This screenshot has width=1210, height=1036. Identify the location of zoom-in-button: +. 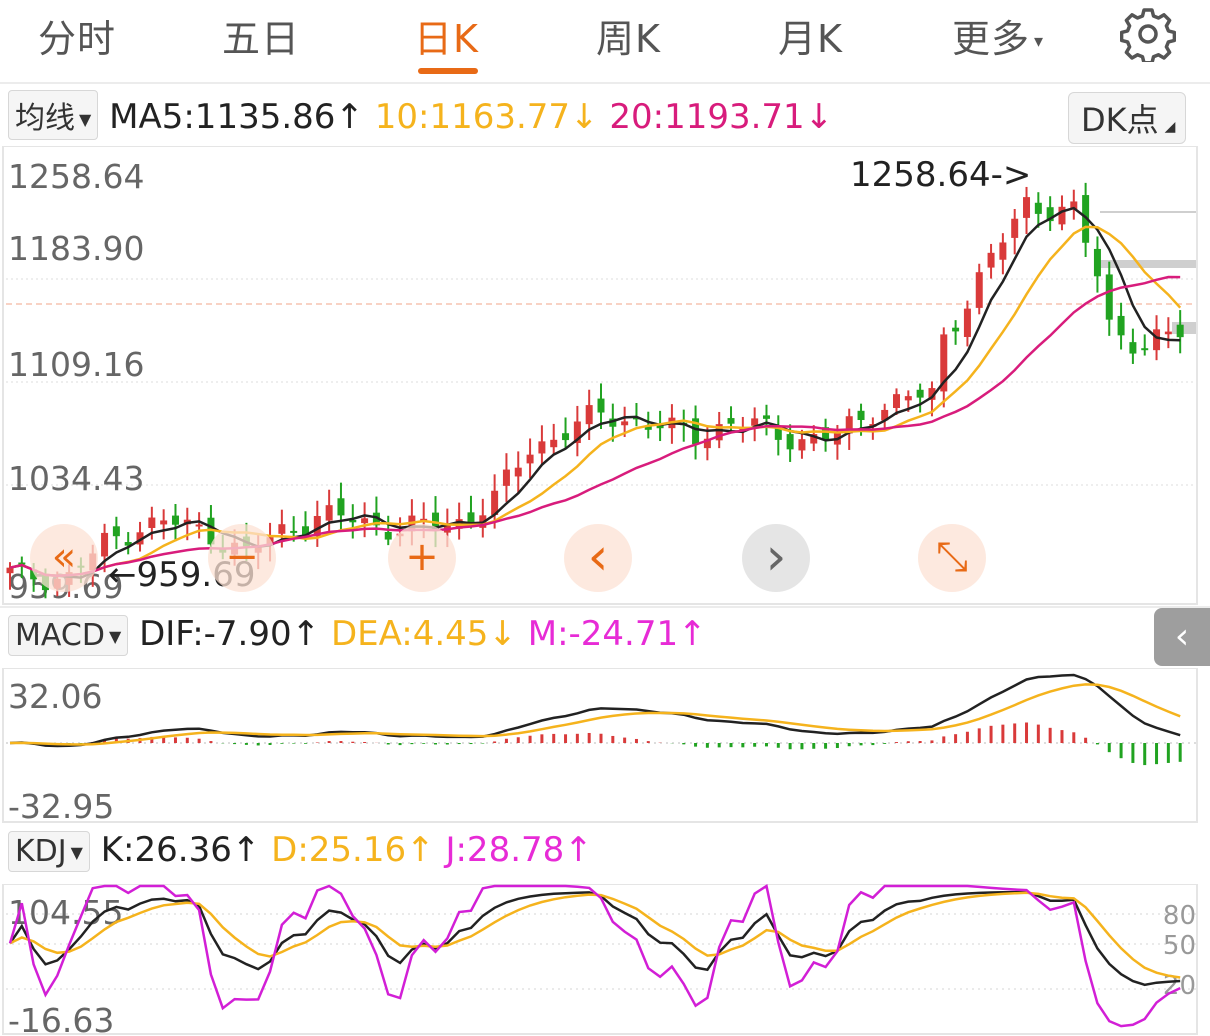
(422, 558).